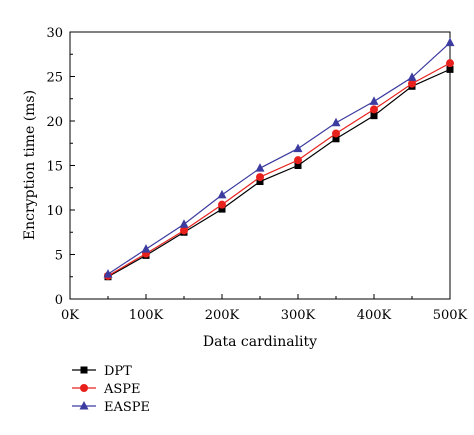 This screenshot has height=435, width=474. I want to click on legend-label: EASPE, so click(127, 407).